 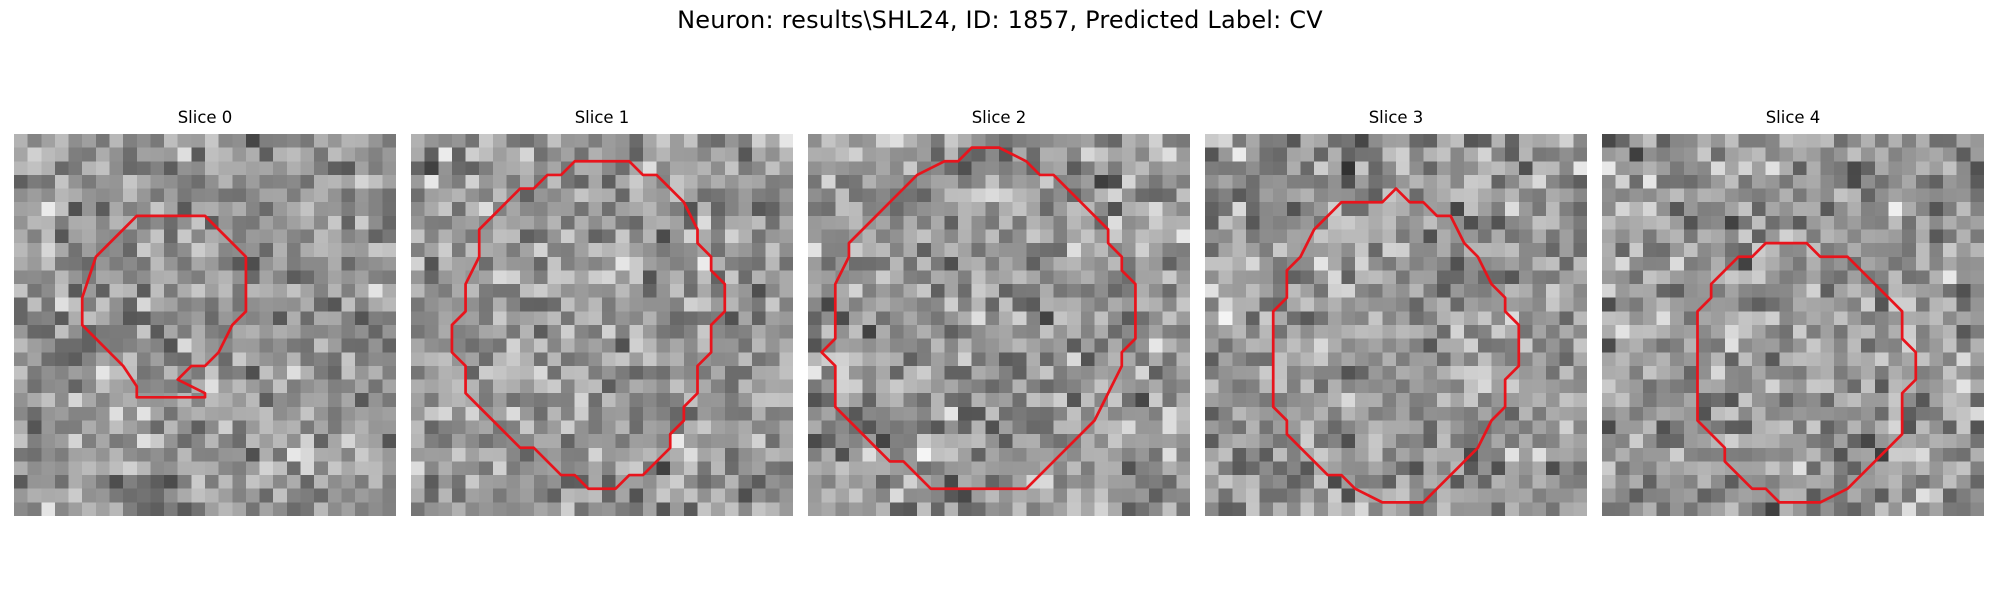 I want to click on panel-title: Slice 0, so click(x=205, y=117).